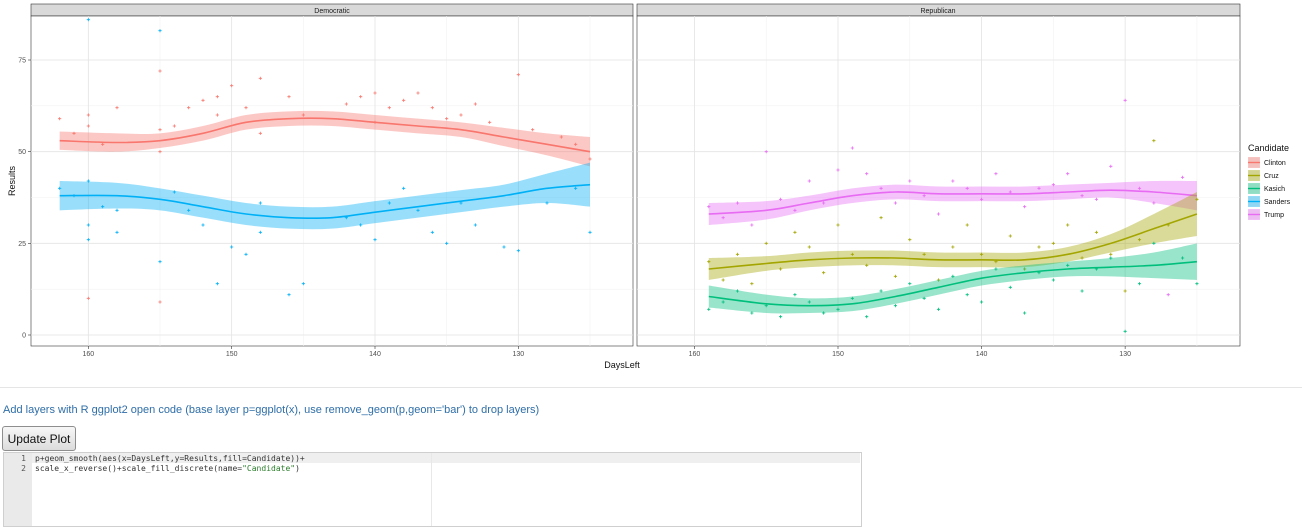  What do you see at coordinates (39, 438) in the screenshot?
I see `update-plot-button: Update Plot` at bounding box center [39, 438].